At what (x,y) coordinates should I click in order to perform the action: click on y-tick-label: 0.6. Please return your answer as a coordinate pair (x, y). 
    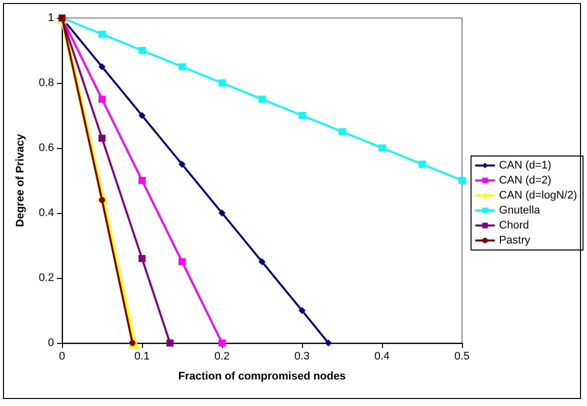
    Looking at the image, I should click on (46, 148).